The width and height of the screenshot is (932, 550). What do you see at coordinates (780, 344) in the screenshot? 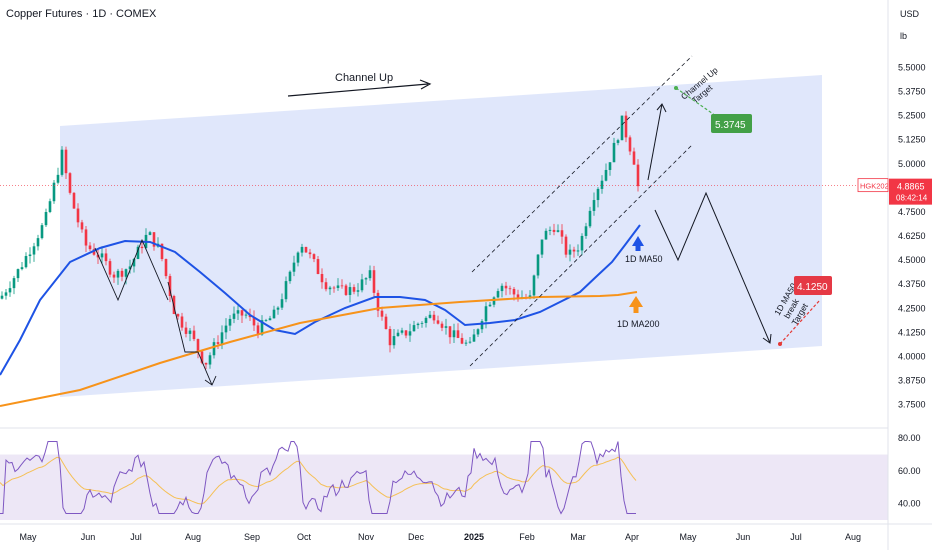
I see `ma50-break-dot` at bounding box center [780, 344].